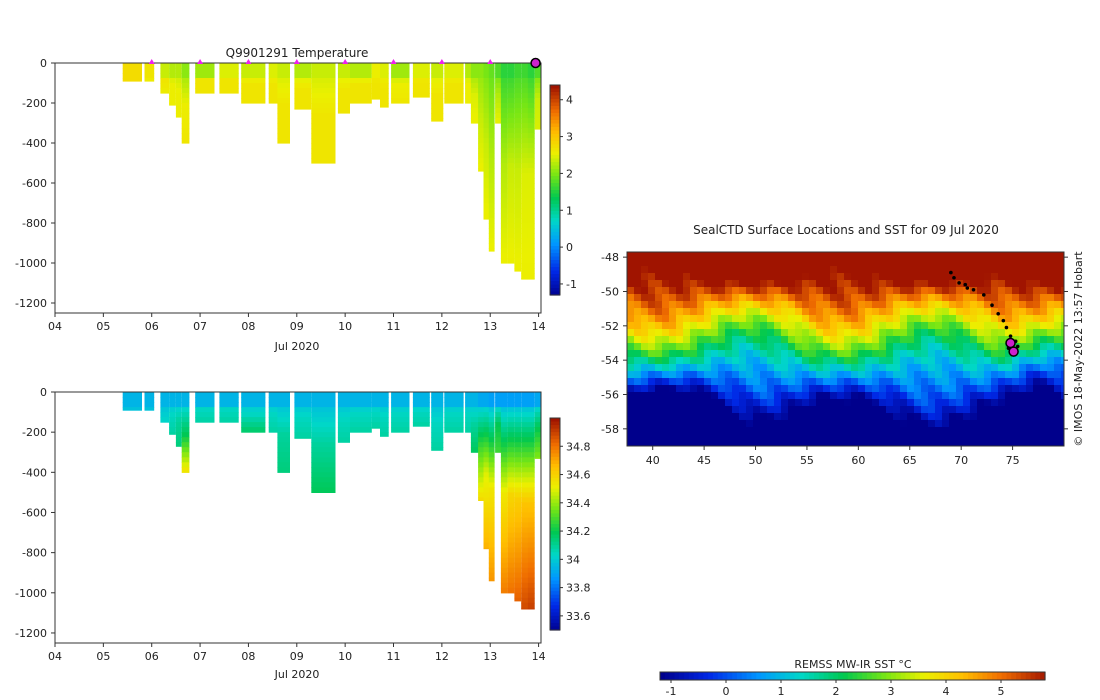 The height and width of the screenshot is (700, 1100). I want to click on track-point, so click(973, 289).